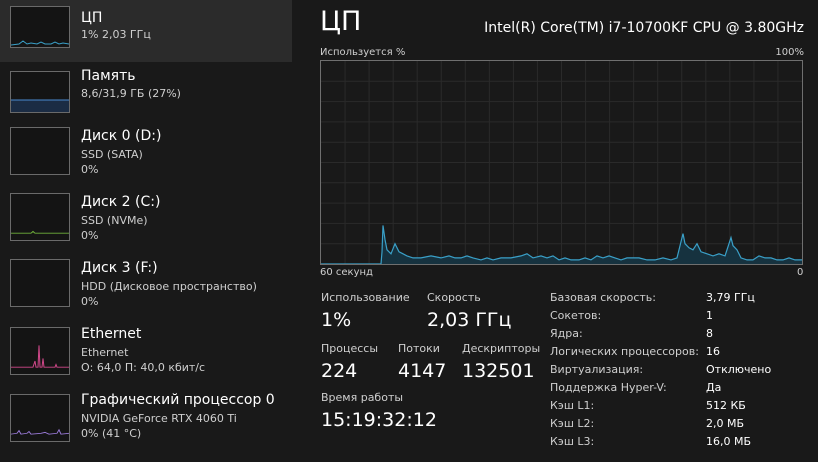  I want to click on cpu-utilization-area, so click(561, 244).